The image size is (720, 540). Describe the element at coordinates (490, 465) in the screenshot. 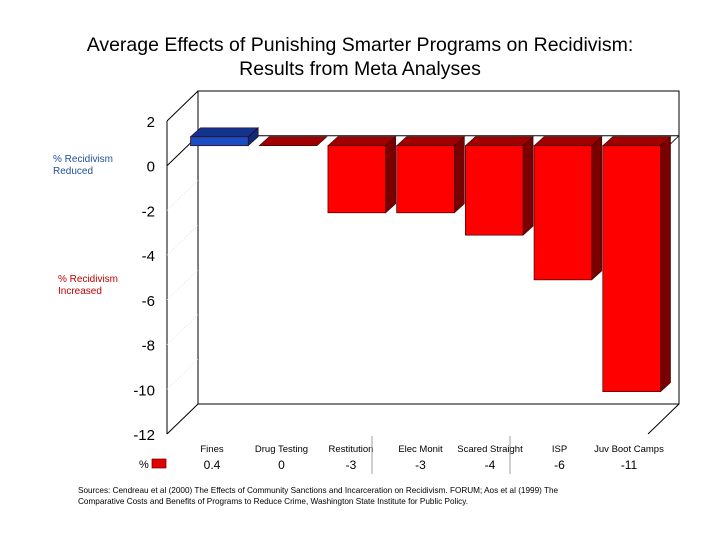

I see `data-value-label: -4` at that location.